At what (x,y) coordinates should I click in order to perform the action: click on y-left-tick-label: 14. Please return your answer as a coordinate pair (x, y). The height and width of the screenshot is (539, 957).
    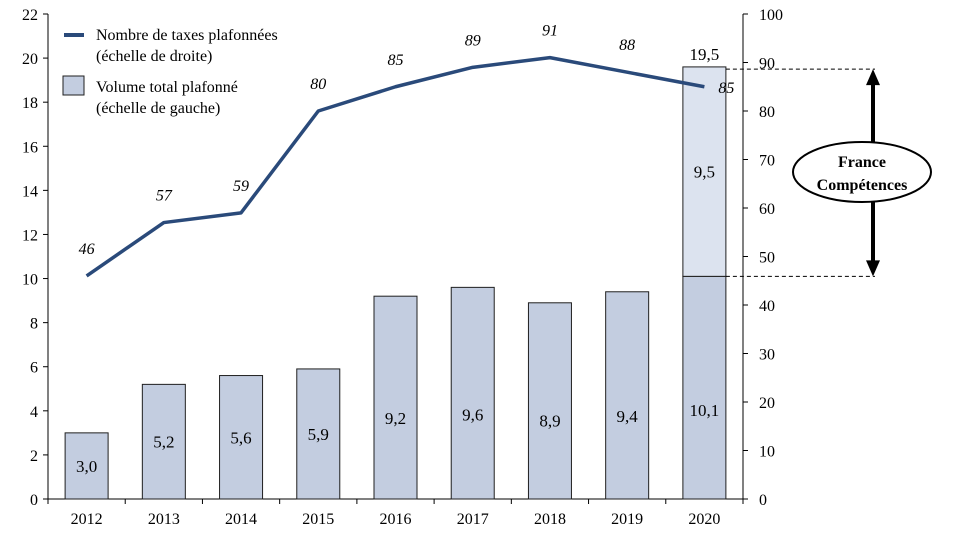
    Looking at the image, I should click on (30, 191).